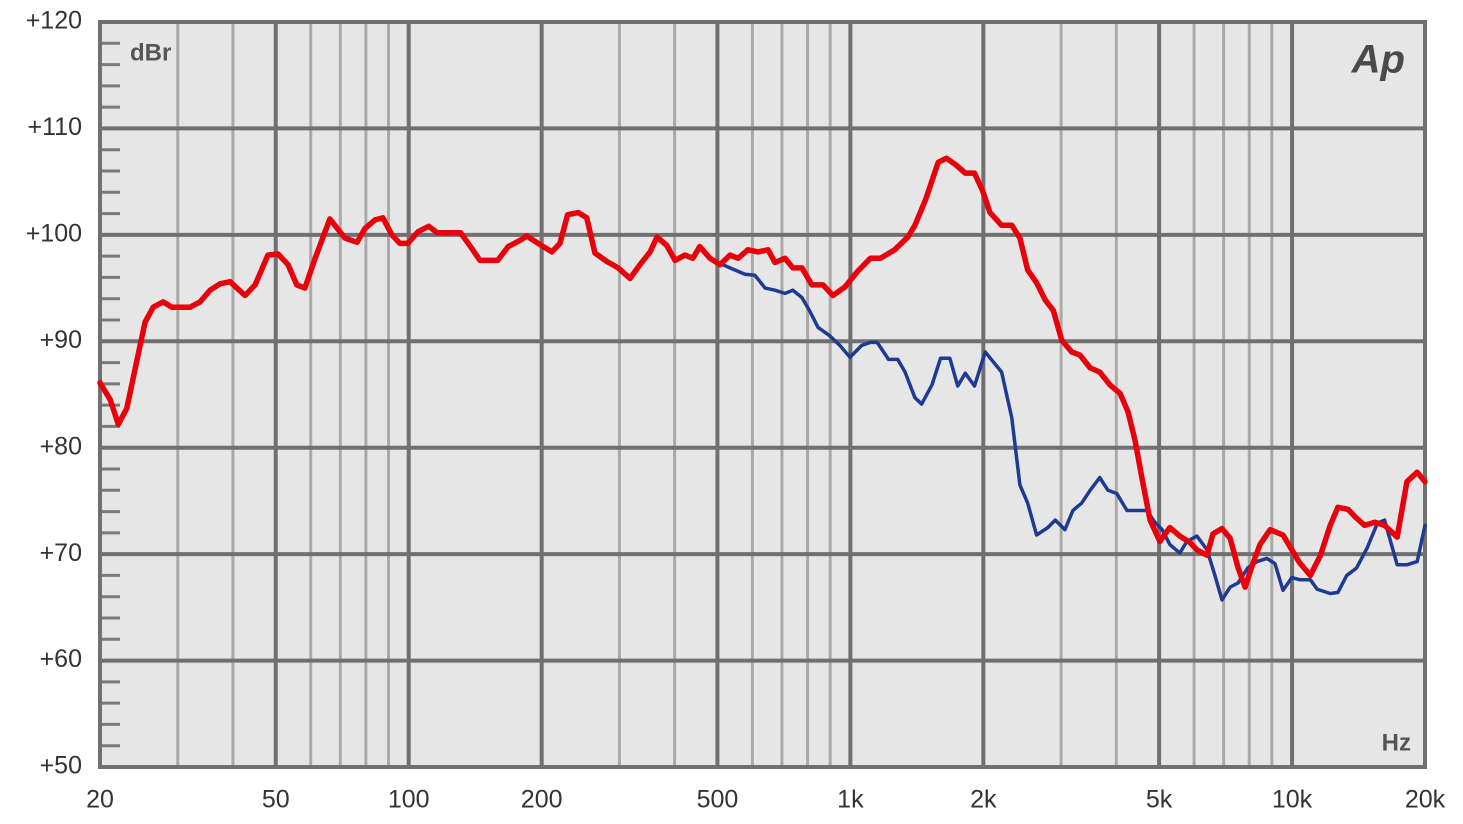 The image size is (1463, 824). Describe the element at coordinates (61, 340) in the screenshot. I see `y-tick-label: +90` at that location.